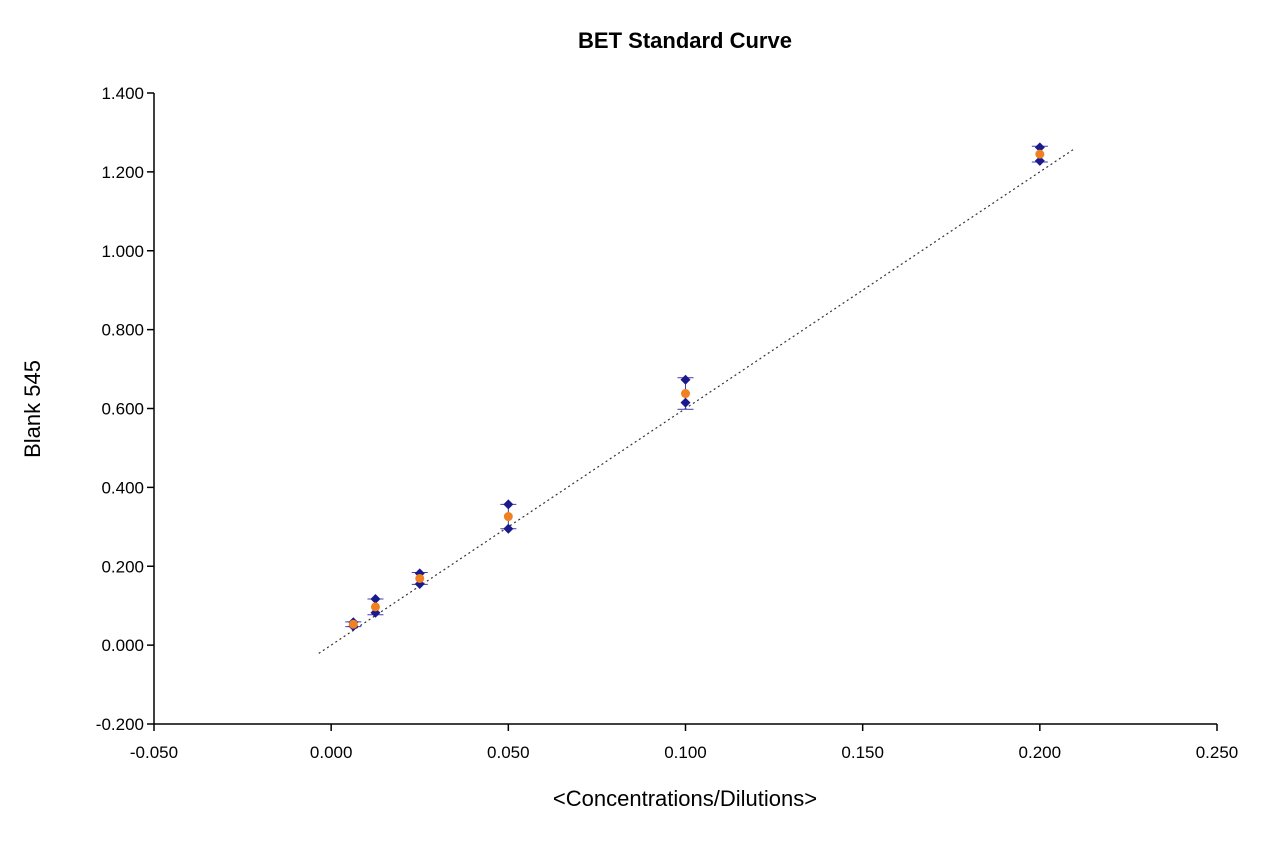  Describe the element at coordinates (1217, 752) in the screenshot. I see `x-tick-label: 0.250` at that location.